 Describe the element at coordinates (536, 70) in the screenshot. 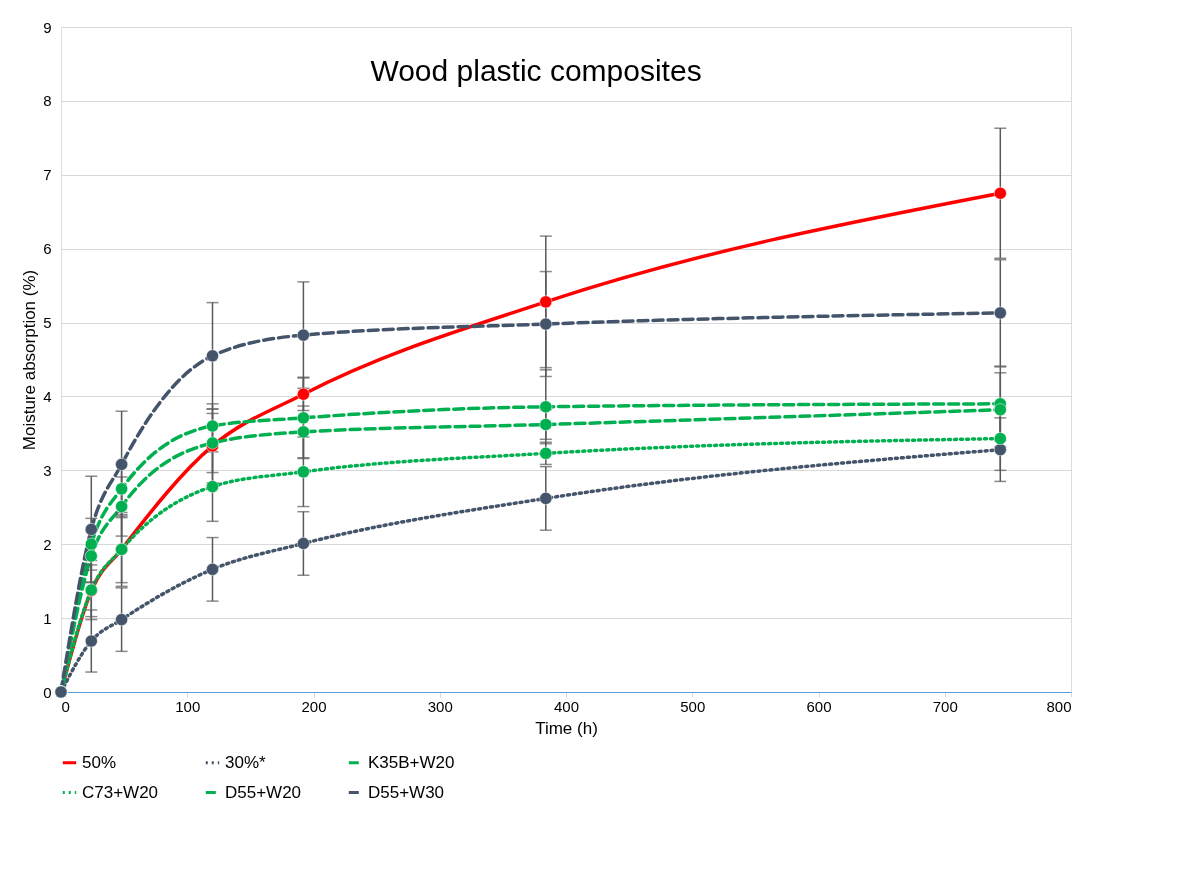

I see `text: Wood plastic composites` at that location.